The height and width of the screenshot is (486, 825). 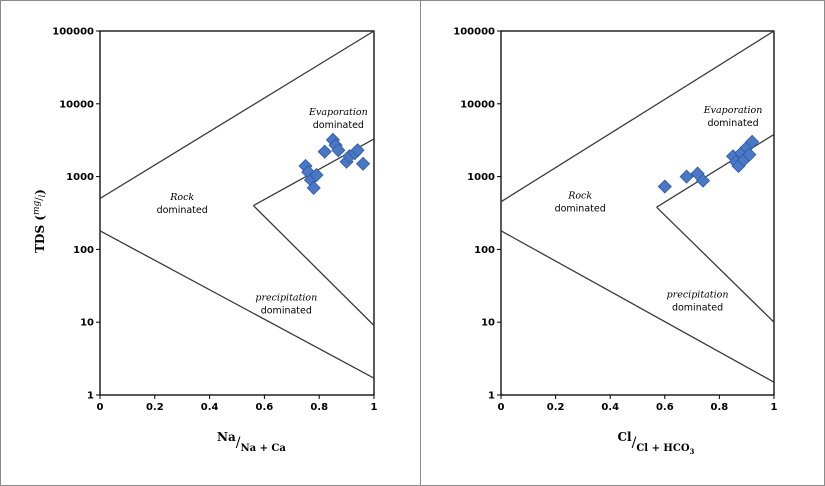 I want to click on x-axis-title: Cl/Cl + HCO3, so click(x=656, y=443).